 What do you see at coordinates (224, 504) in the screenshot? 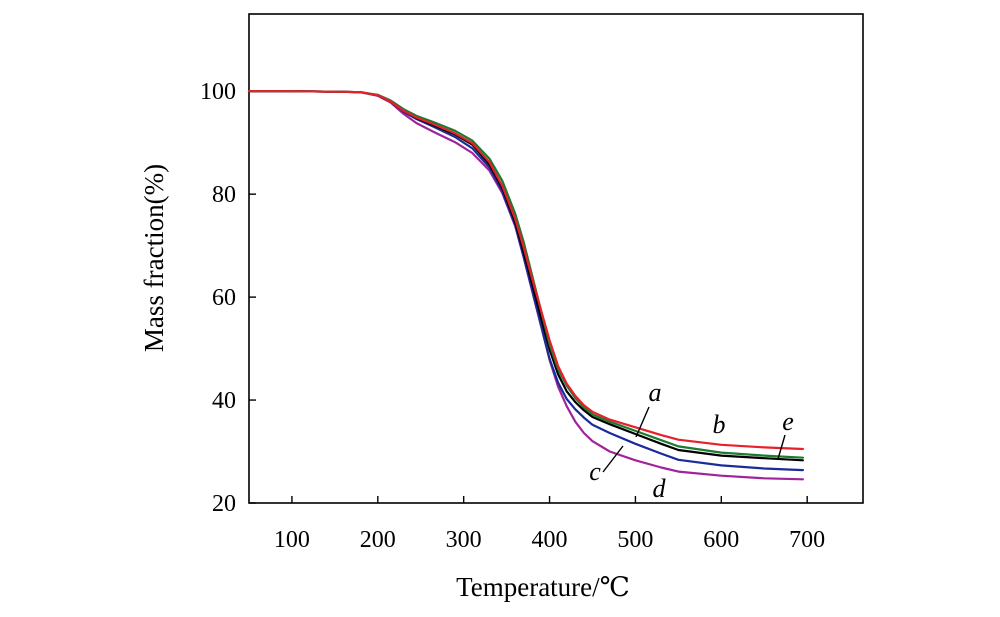
I see `y-tick-label: 20` at bounding box center [224, 504].